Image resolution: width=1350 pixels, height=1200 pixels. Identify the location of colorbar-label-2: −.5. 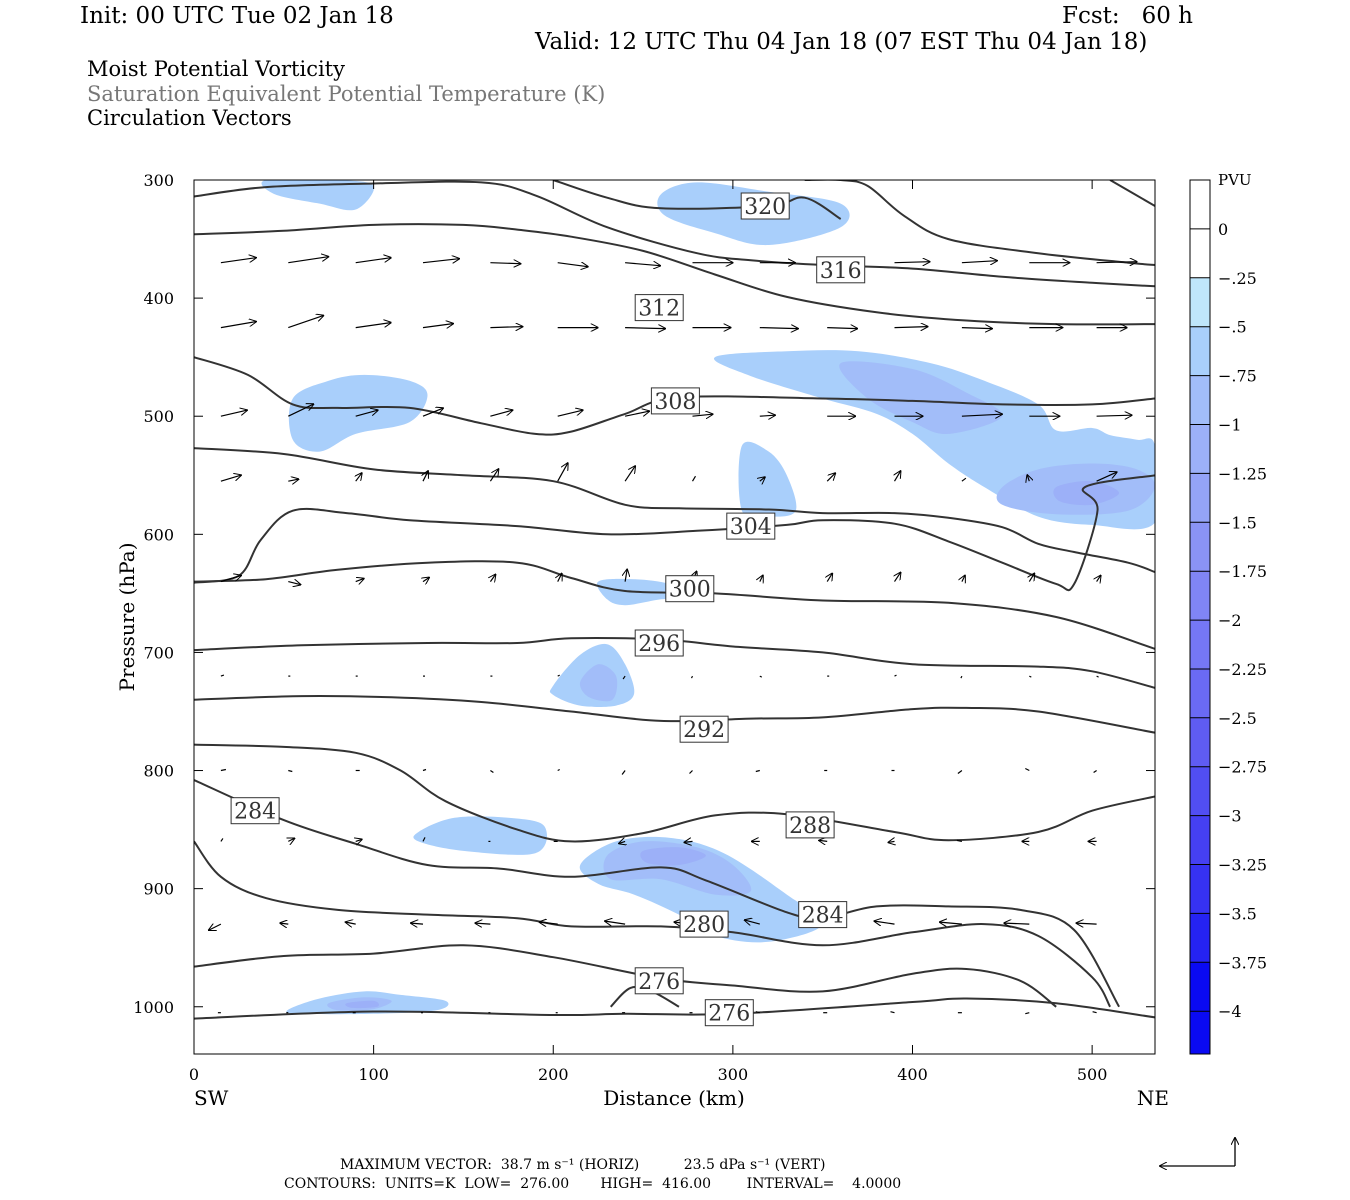
(1232, 327).